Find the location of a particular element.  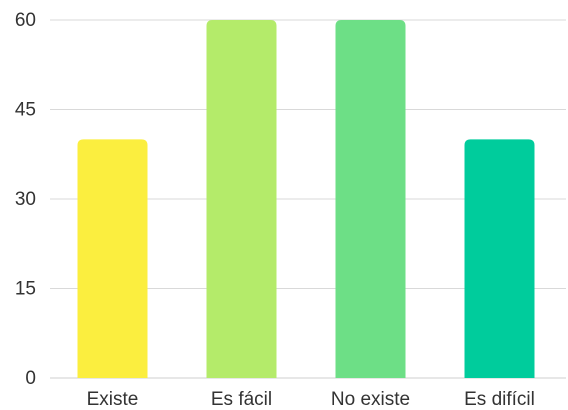

x-tick-label: Es fácil is located at coordinates (241, 399).